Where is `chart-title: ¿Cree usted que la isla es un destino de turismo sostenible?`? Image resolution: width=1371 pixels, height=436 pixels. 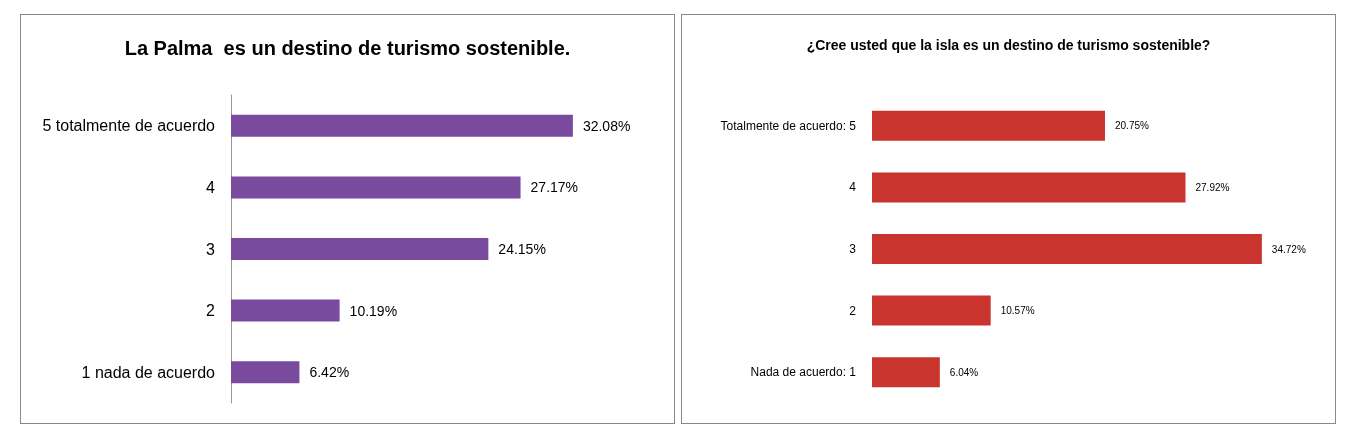 chart-title: ¿Cree usted que la isla es un destino de turismo sostenible? is located at coordinates (1008, 45).